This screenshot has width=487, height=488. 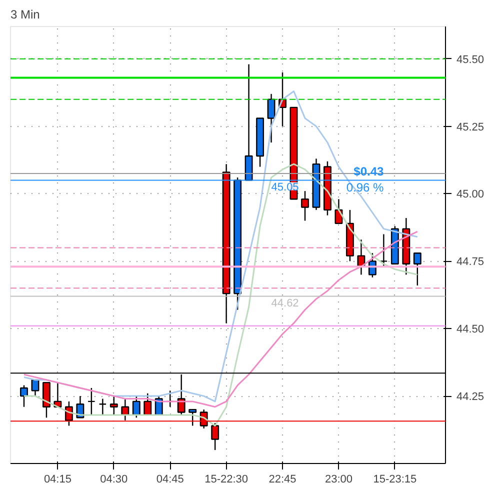 I want to click on y-tick-label: 44.50, so click(x=470, y=330).